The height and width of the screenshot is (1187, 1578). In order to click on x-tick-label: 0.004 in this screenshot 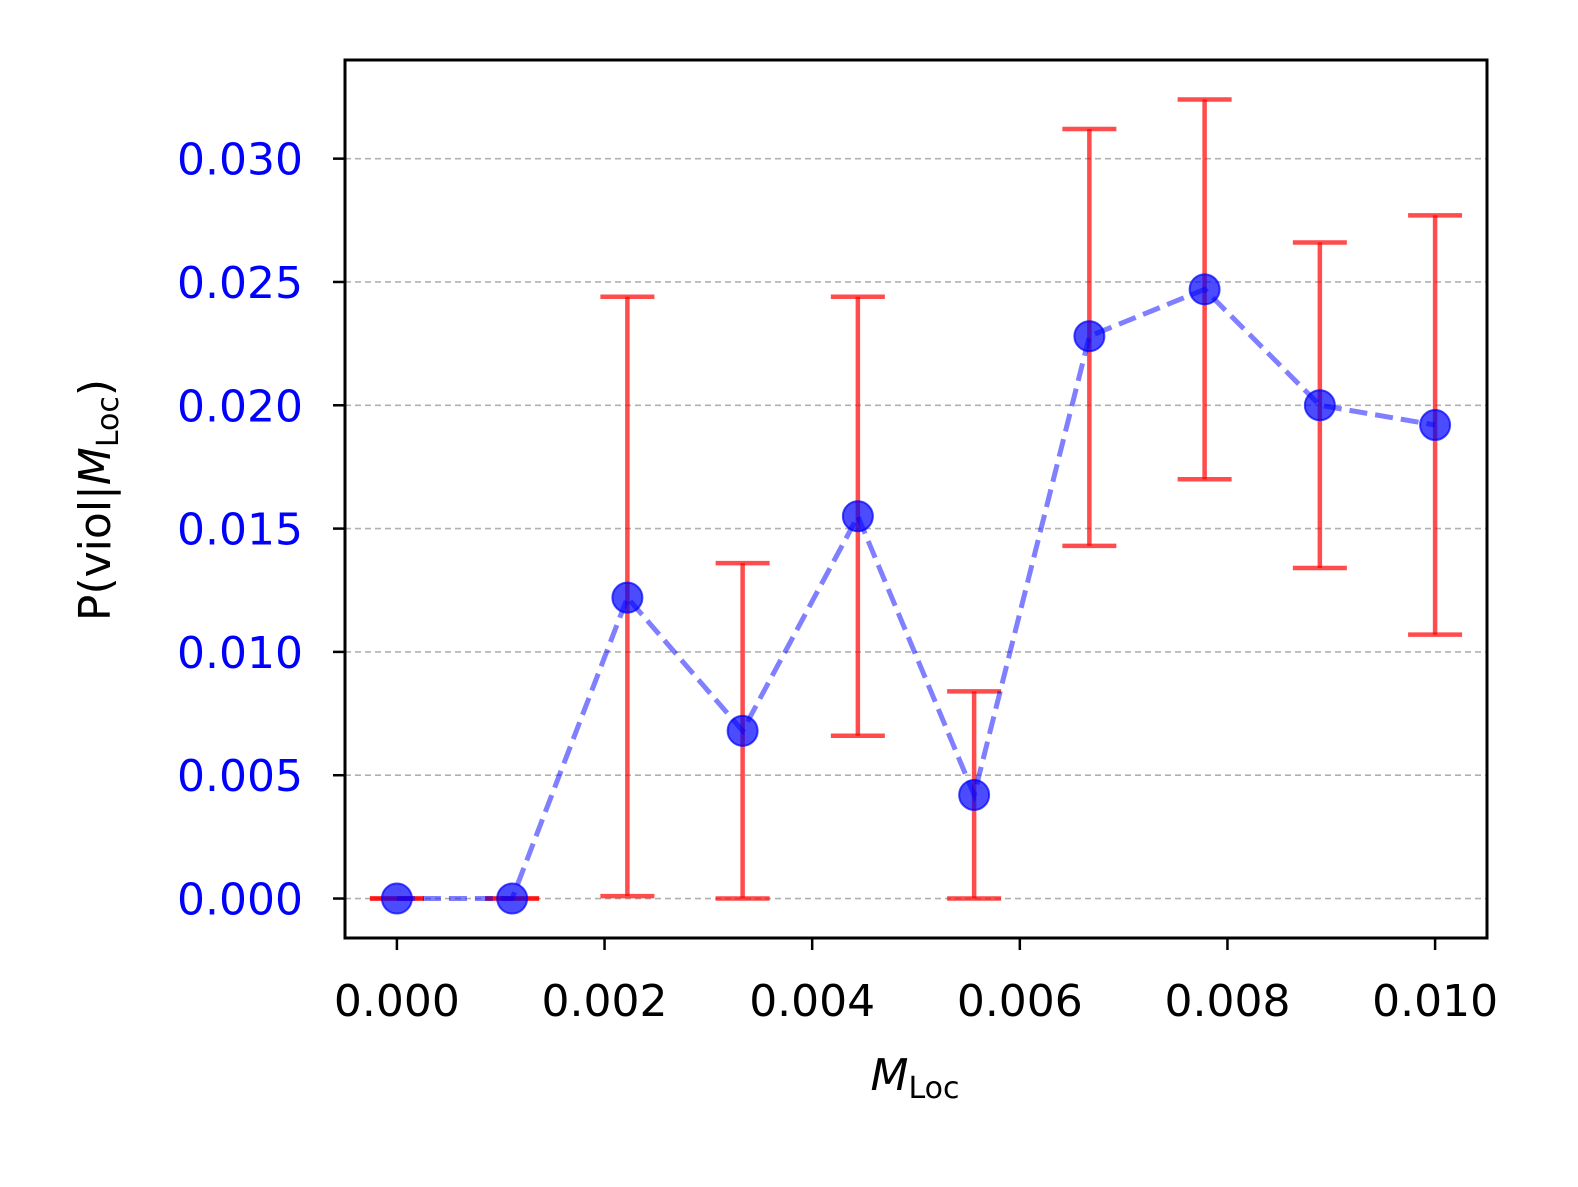, I will do `click(812, 1001)`.